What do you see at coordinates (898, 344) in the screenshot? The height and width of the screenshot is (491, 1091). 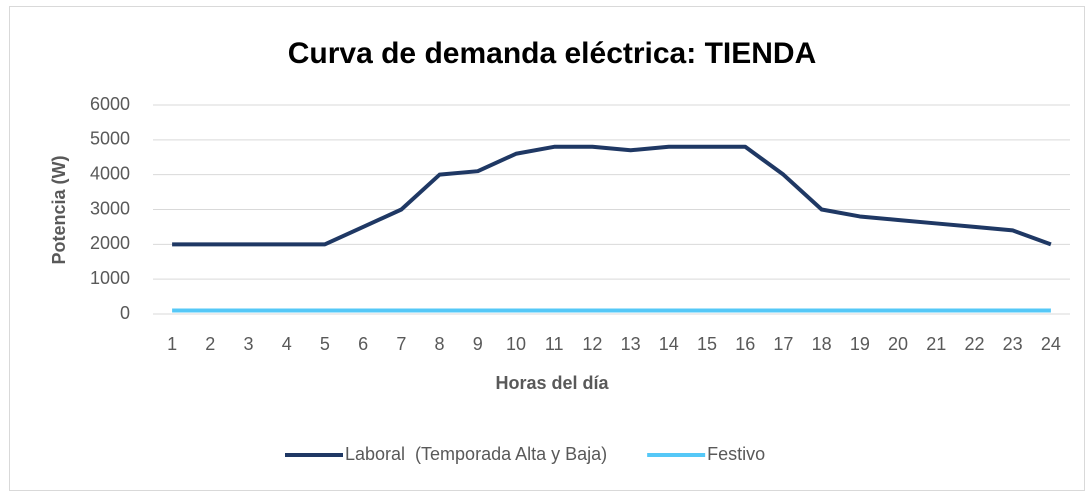 I see `x-tick-label: 20` at bounding box center [898, 344].